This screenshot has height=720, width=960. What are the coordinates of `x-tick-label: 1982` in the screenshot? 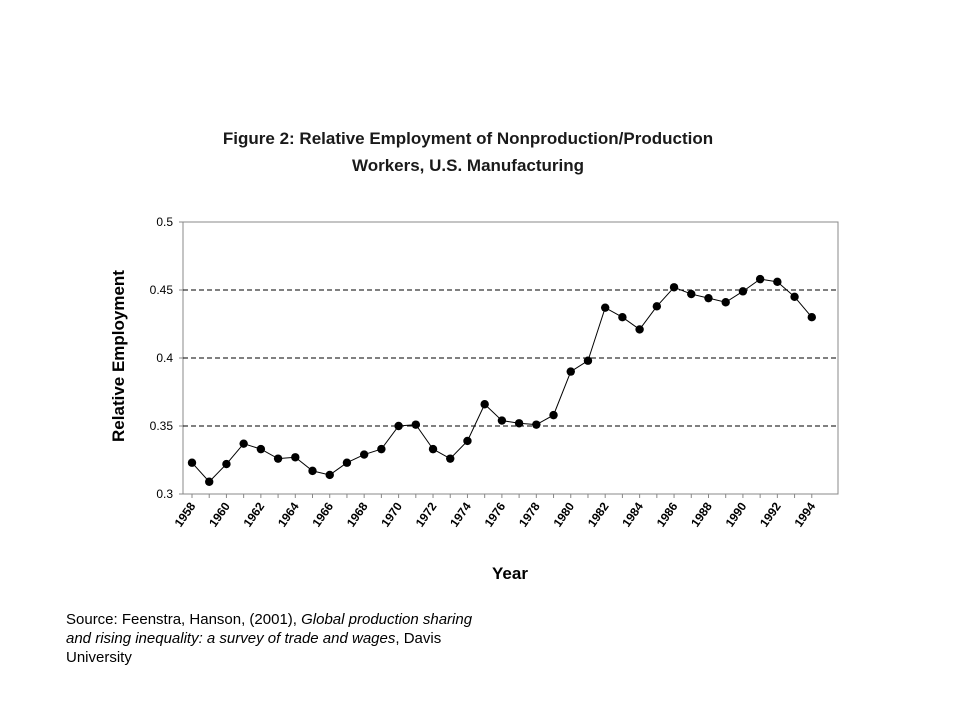 It's located at (598, 514).